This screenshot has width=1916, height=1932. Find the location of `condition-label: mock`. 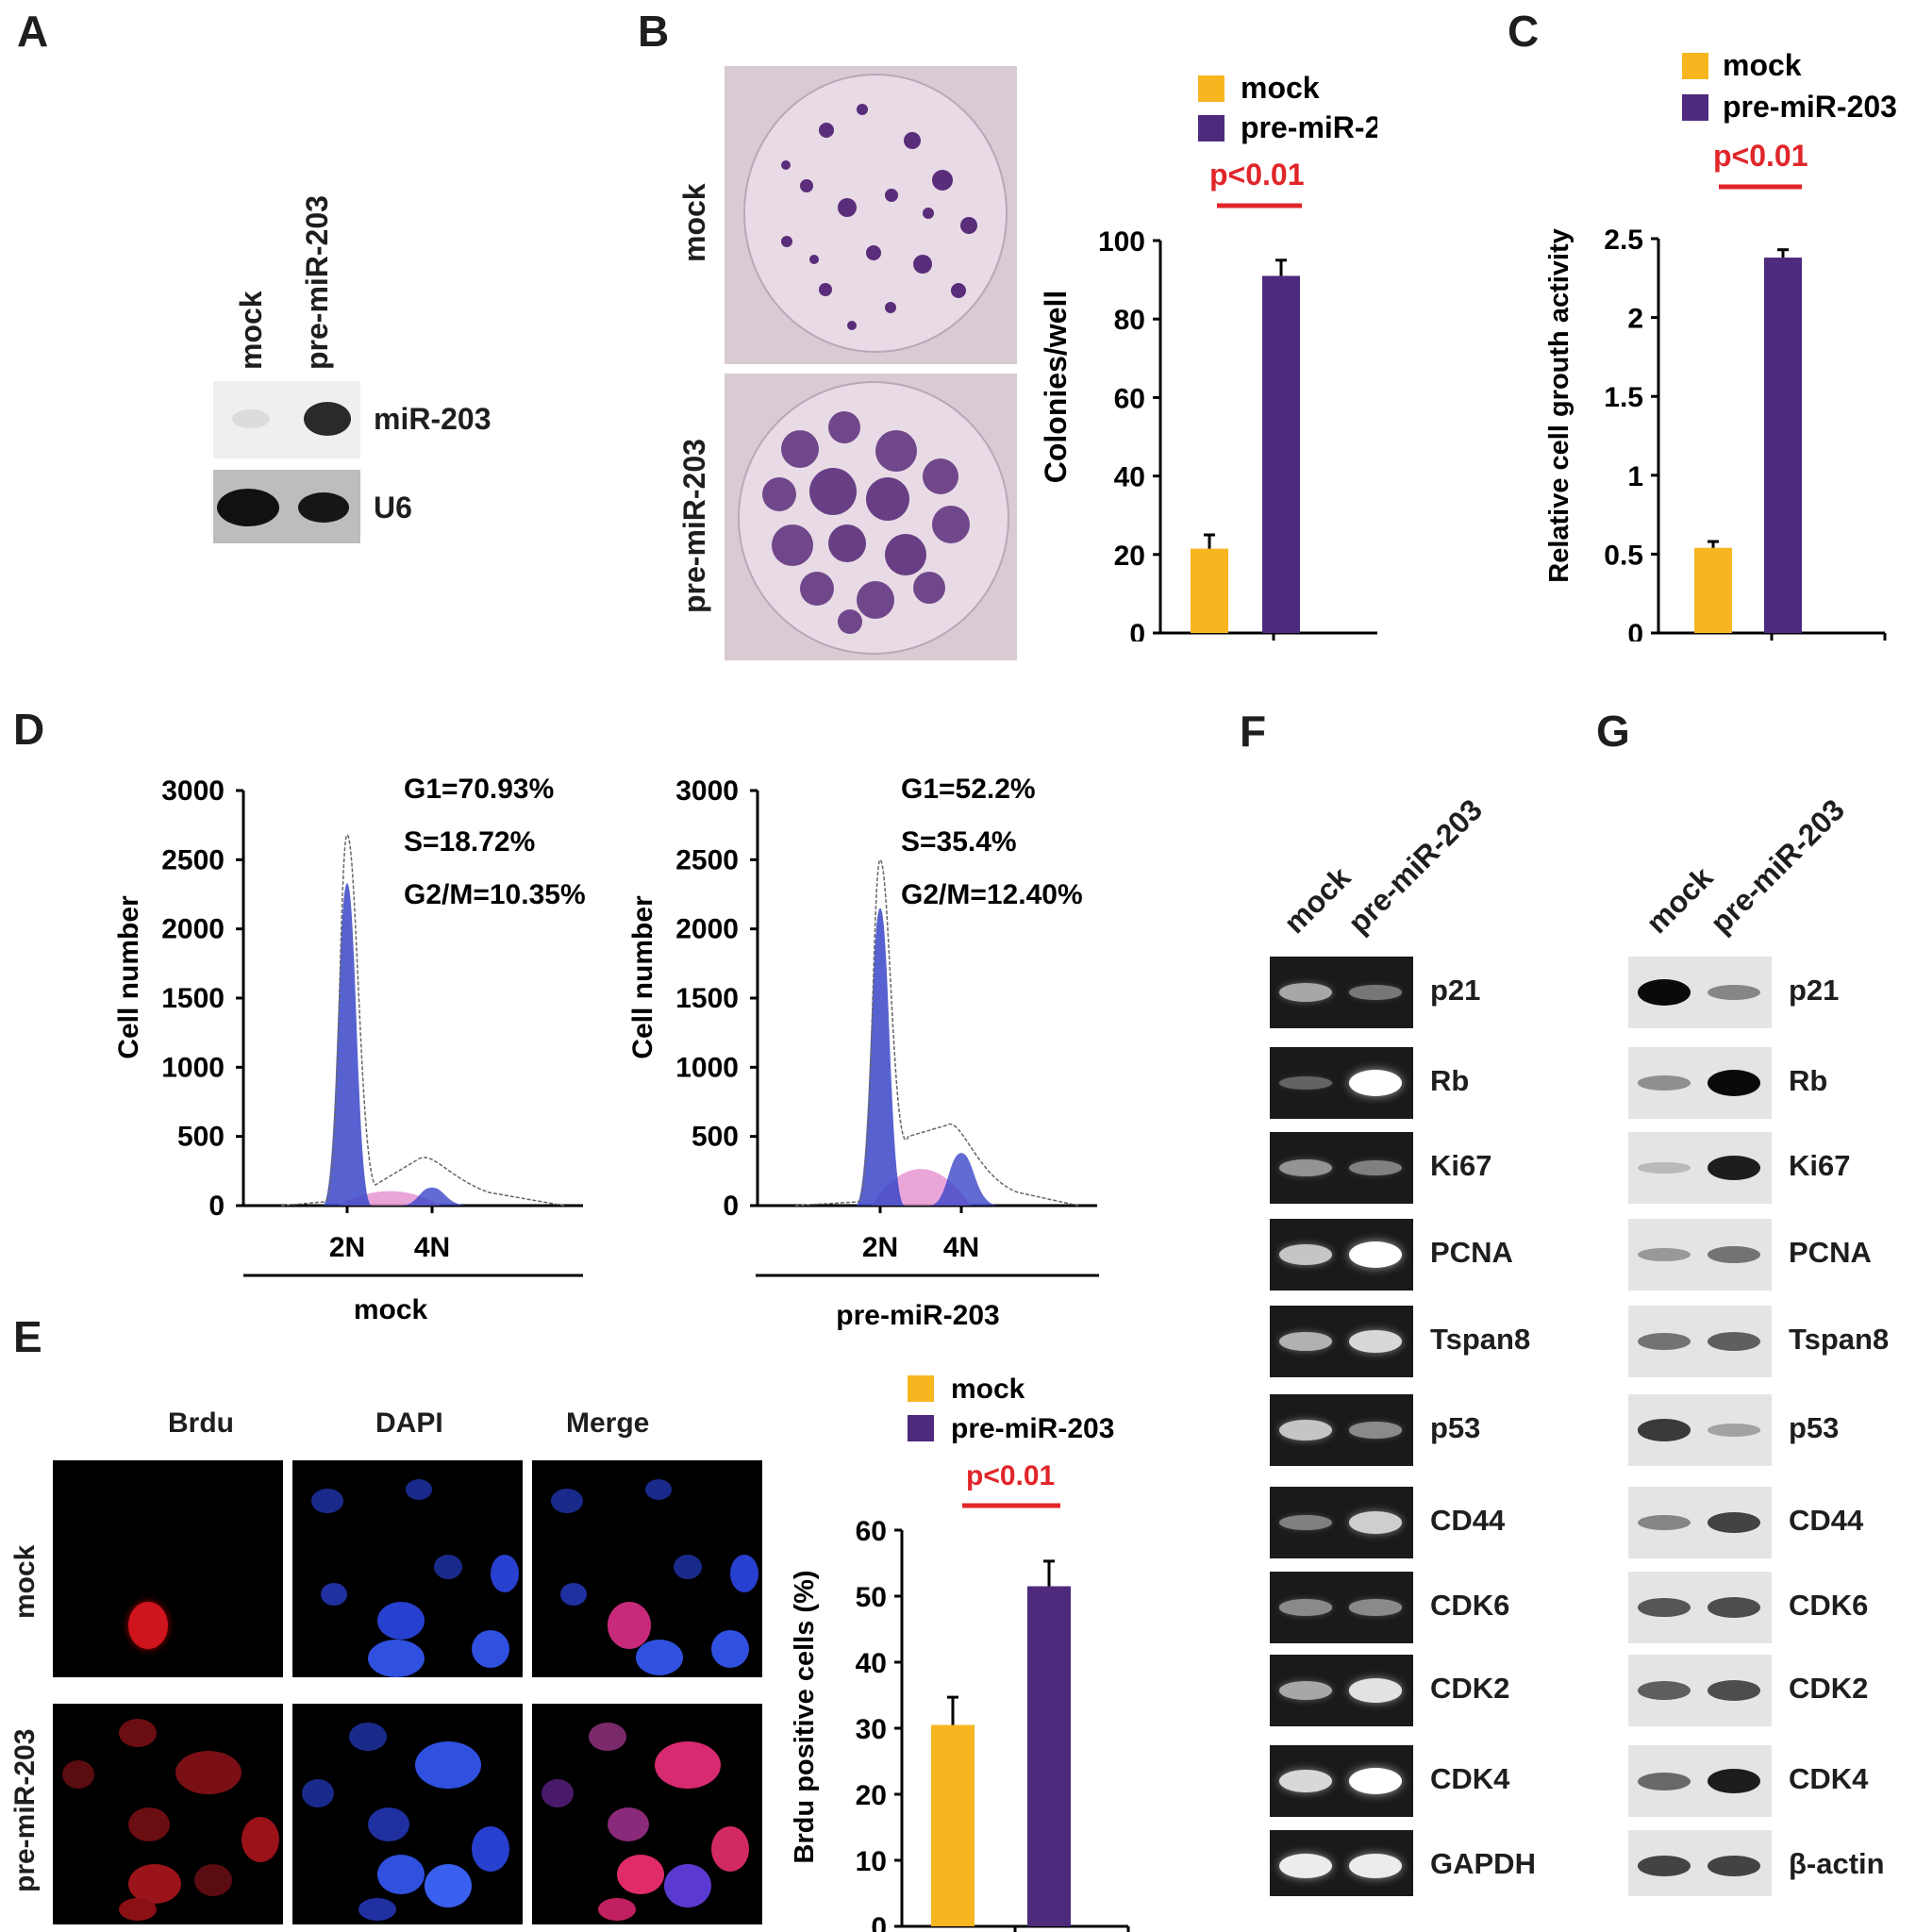

condition-label: mock is located at coordinates (391, 1309).